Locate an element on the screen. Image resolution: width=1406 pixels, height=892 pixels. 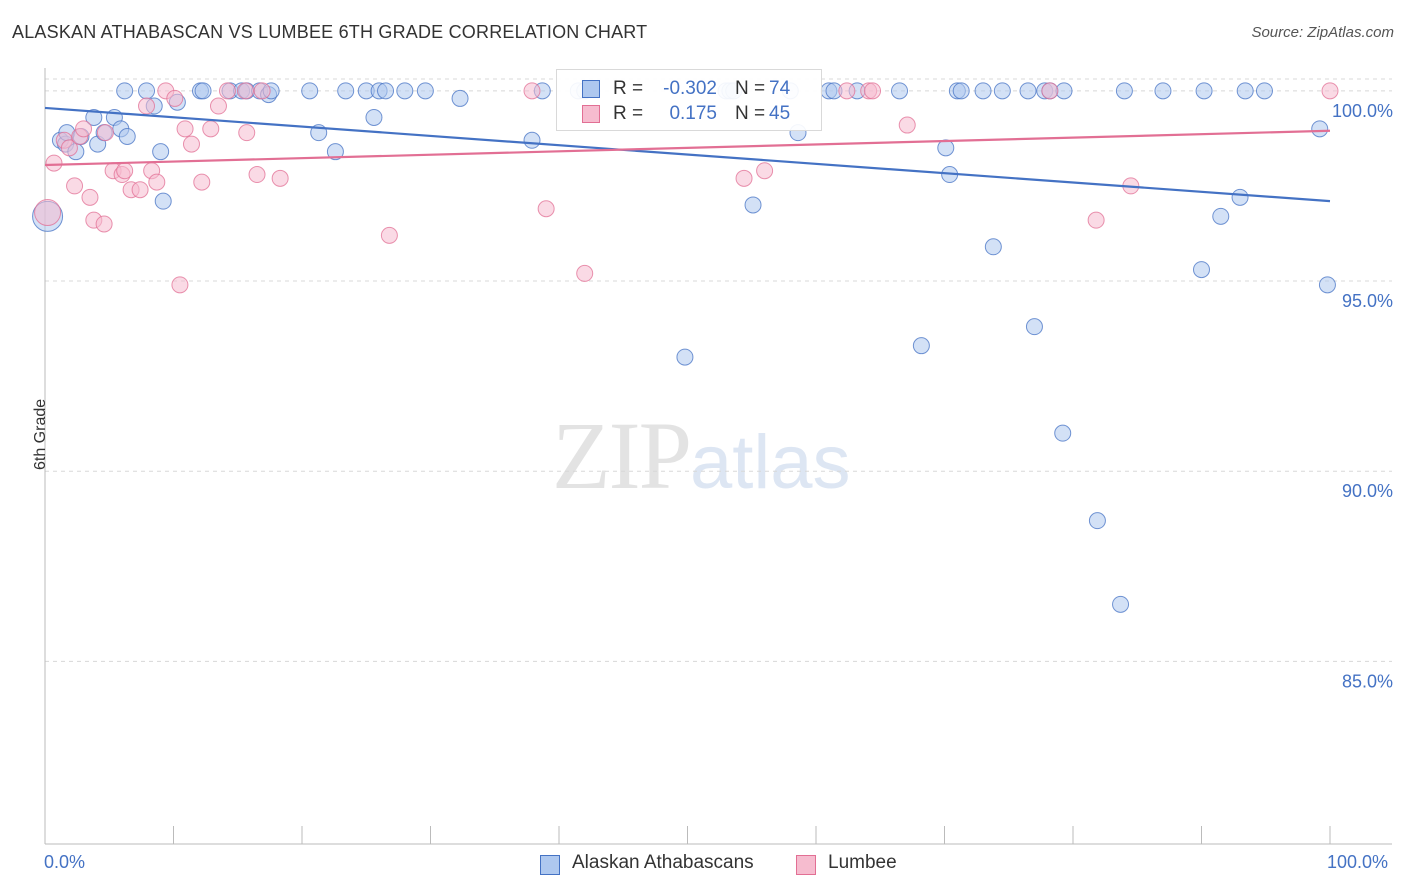
source-credit: Source: ZipAtlas.com is located at coordinates (1322, 32).